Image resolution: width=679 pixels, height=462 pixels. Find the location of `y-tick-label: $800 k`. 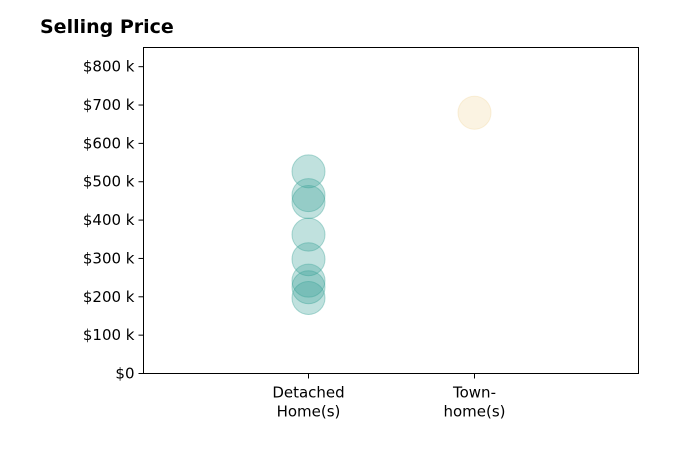

y-tick-label: $800 k is located at coordinates (109, 67).